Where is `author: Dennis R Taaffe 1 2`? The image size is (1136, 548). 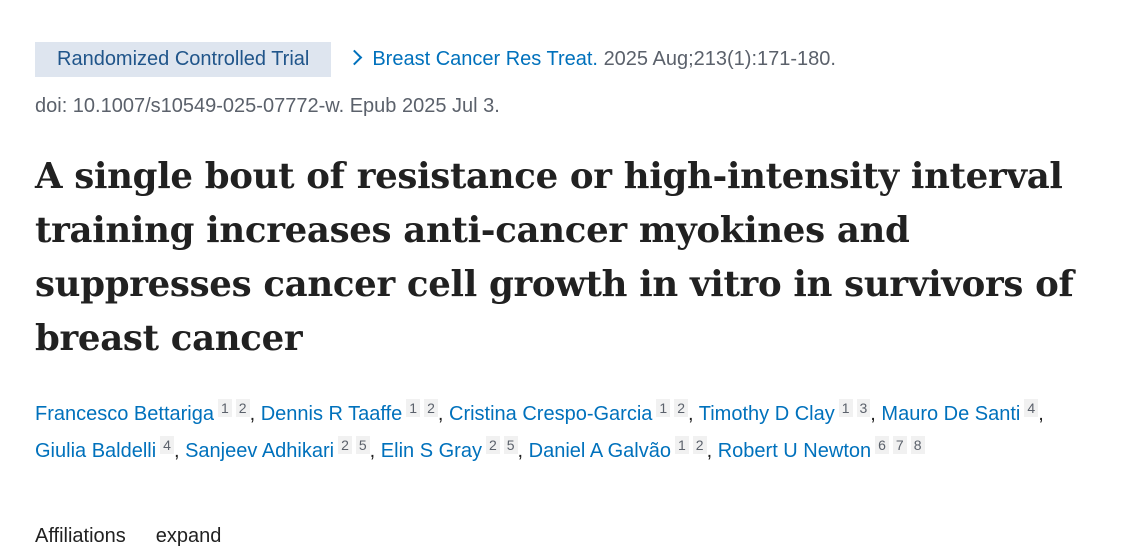
author: Dennis R Taaffe 1 2 is located at coordinates (351, 412).